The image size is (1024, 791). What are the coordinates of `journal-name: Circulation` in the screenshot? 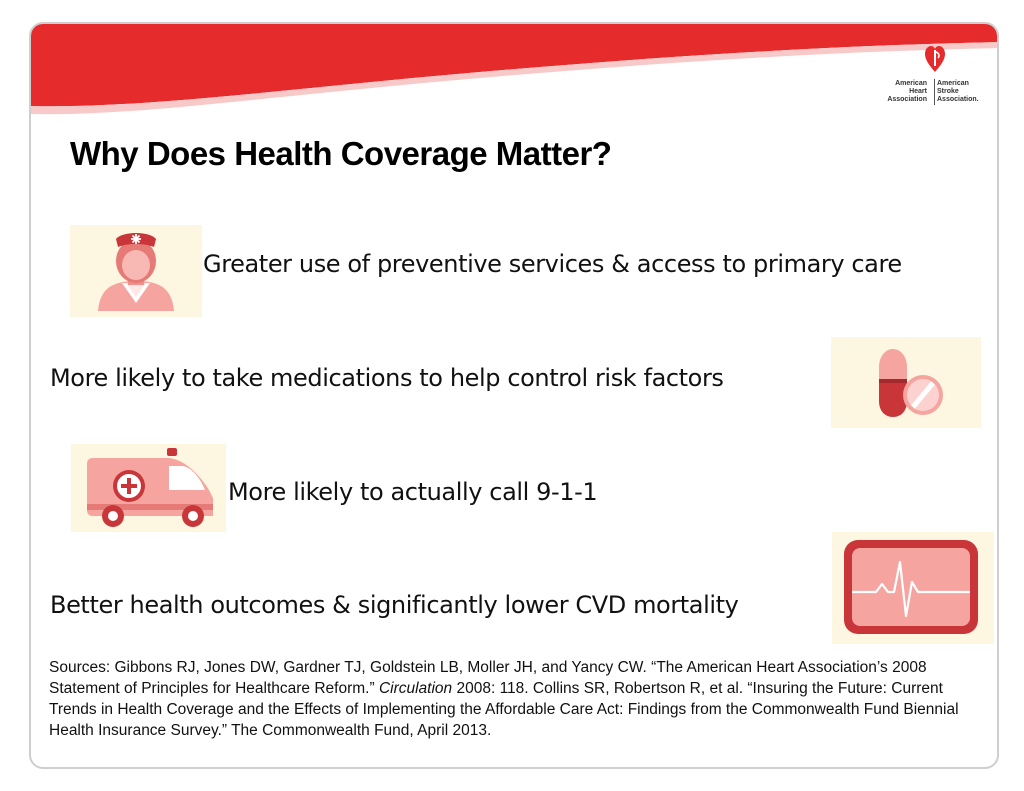 It's located at (415, 688).